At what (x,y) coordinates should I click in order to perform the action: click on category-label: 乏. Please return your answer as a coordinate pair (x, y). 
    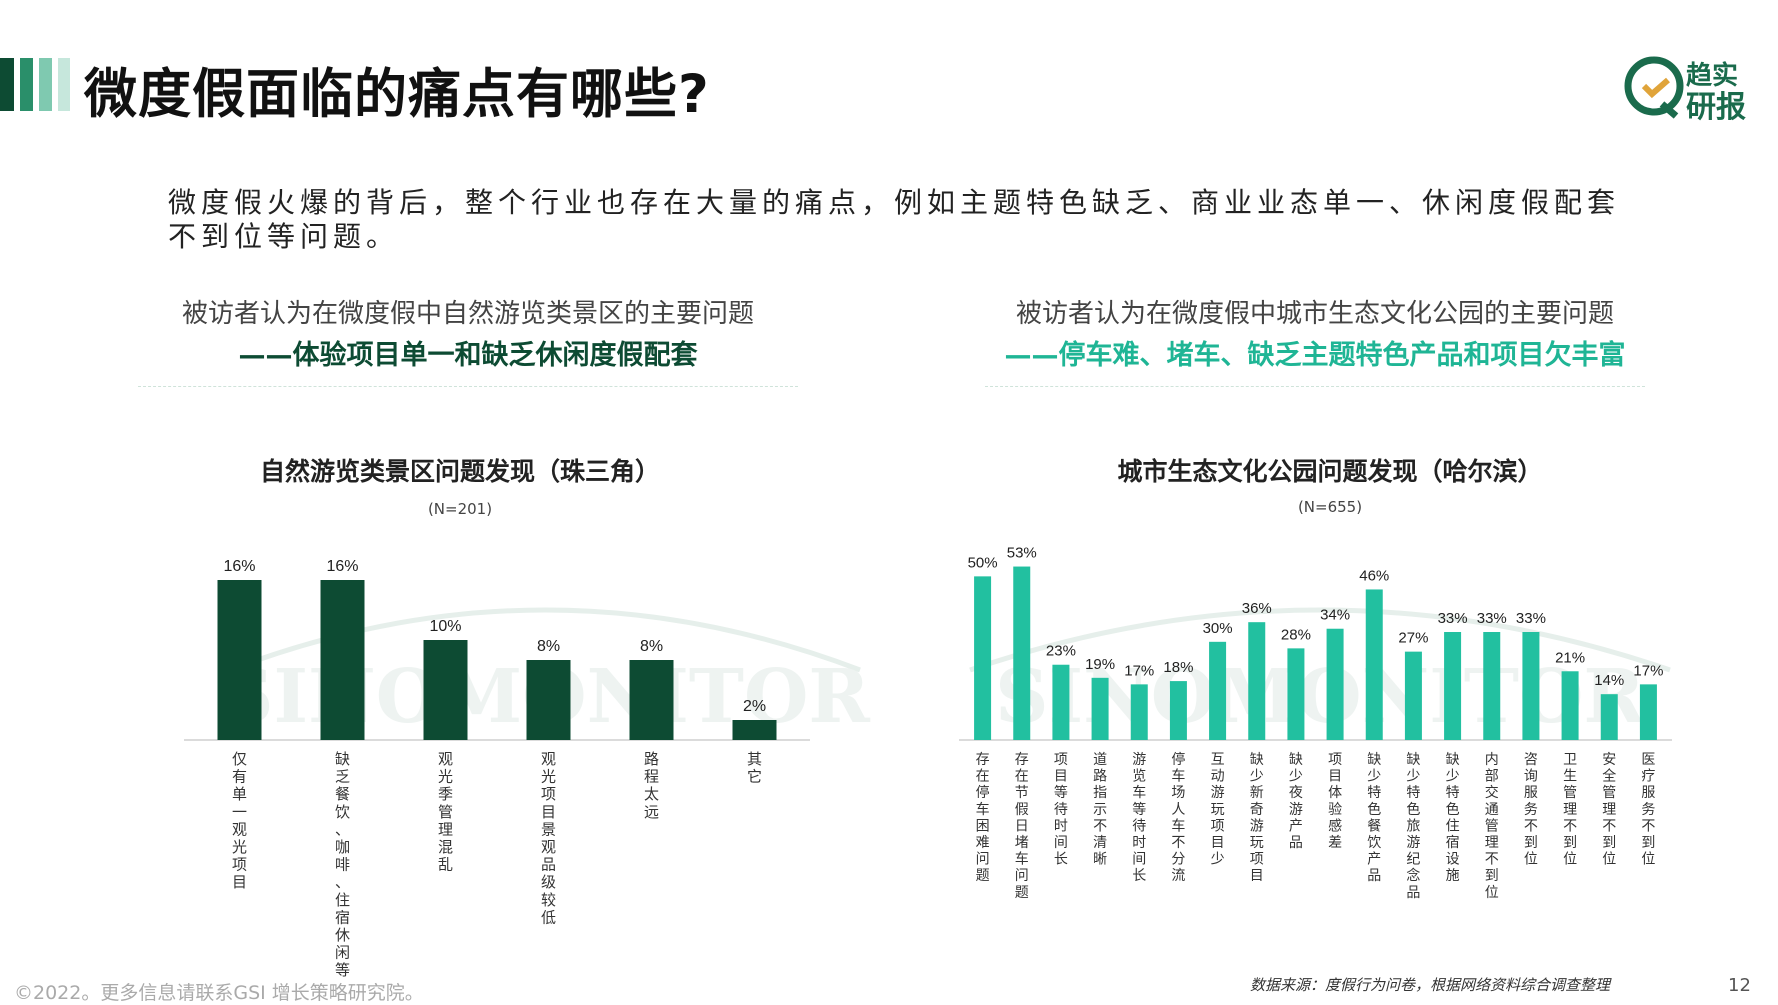
    Looking at the image, I should click on (342, 777).